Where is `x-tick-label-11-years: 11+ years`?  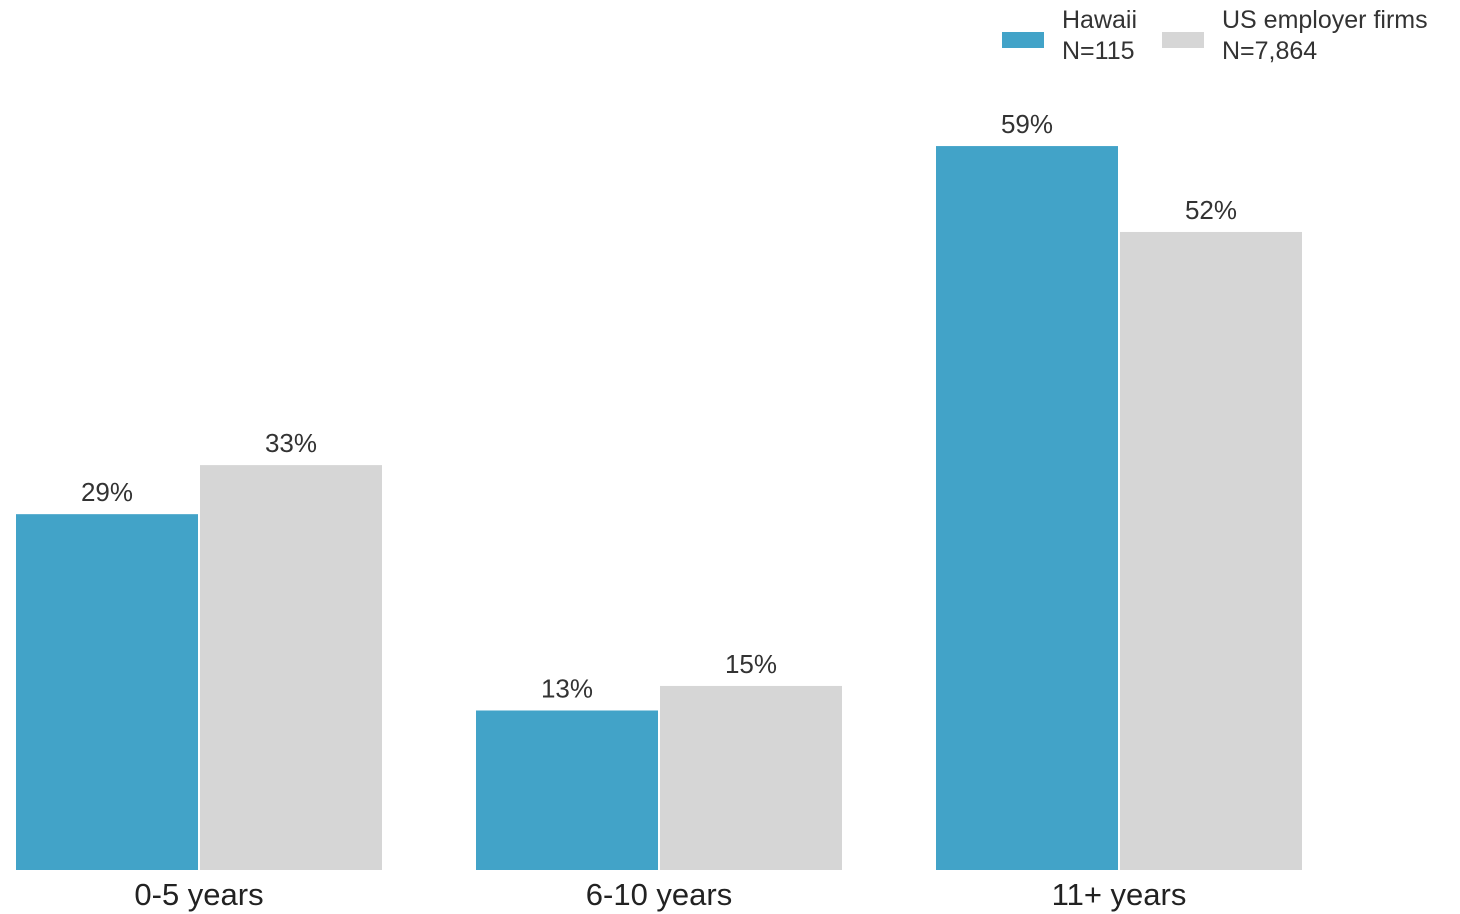 x-tick-label-11-years: 11+ years is located at coordinates (1119, 894).